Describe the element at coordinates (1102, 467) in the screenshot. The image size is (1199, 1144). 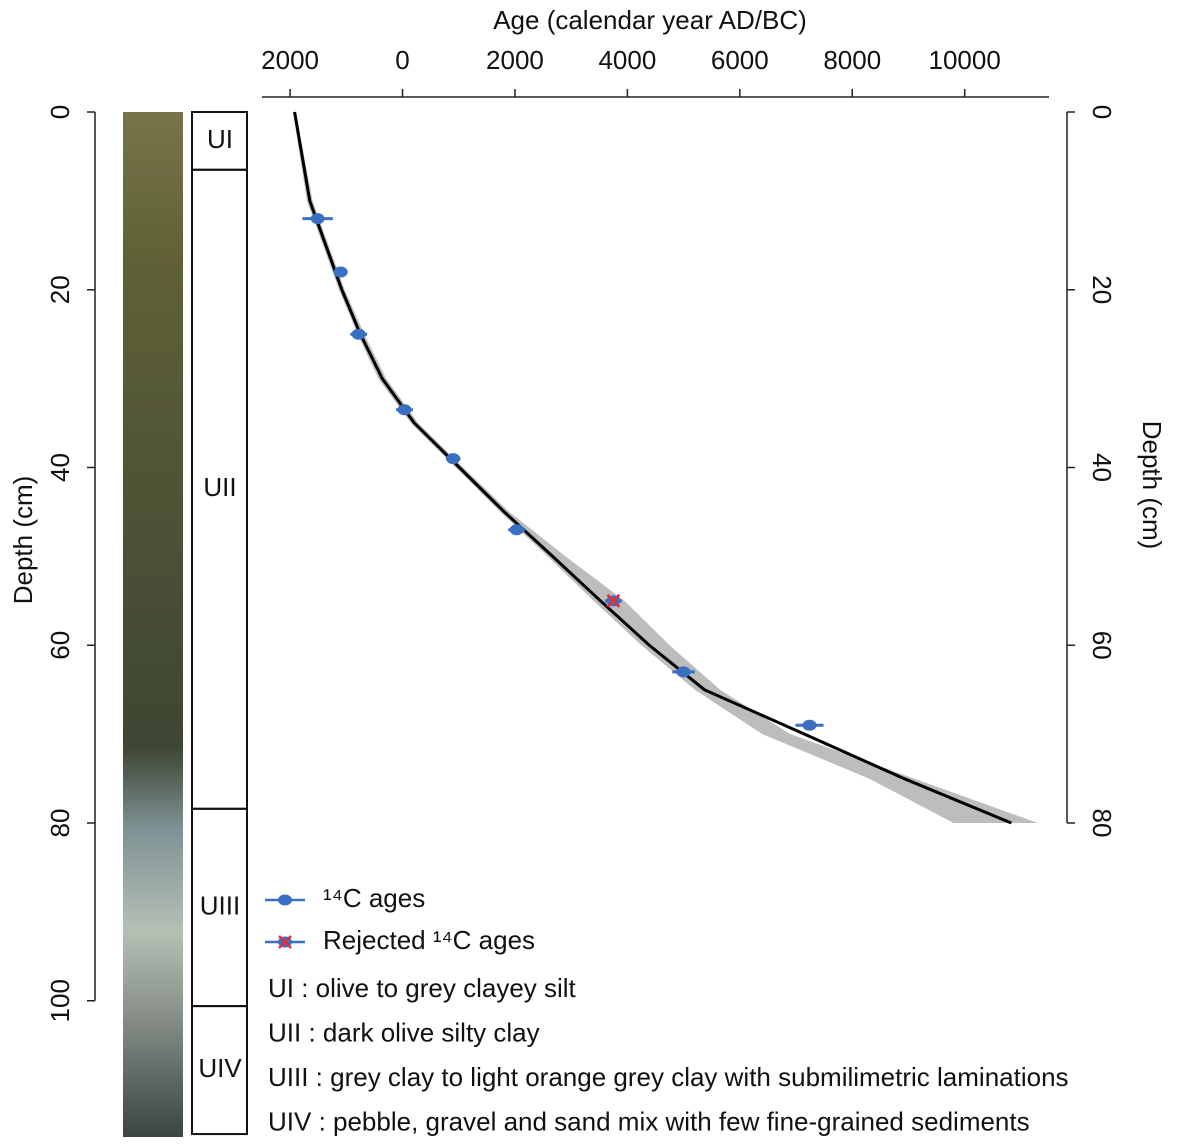
I see `y2-tick-label: 40` at that location.